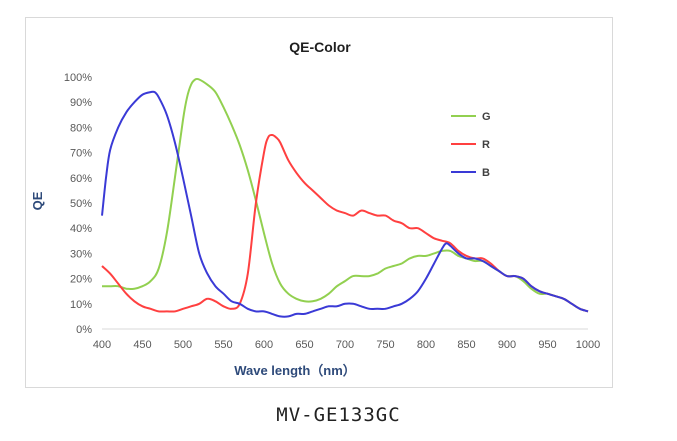  What do you see at coordinates (183, 345) in the screenshot?
I see `x-tick-label: 500` at bounding box center [183, 345].